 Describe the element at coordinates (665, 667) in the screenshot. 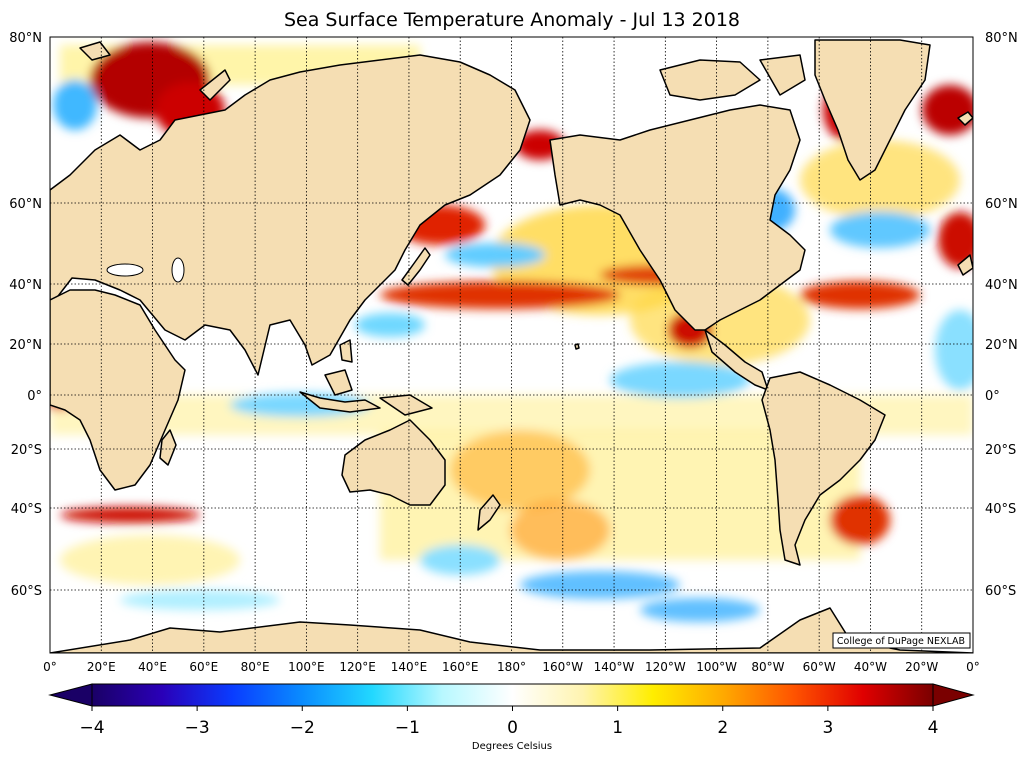

I see `lon-label: 120°W` at that location.